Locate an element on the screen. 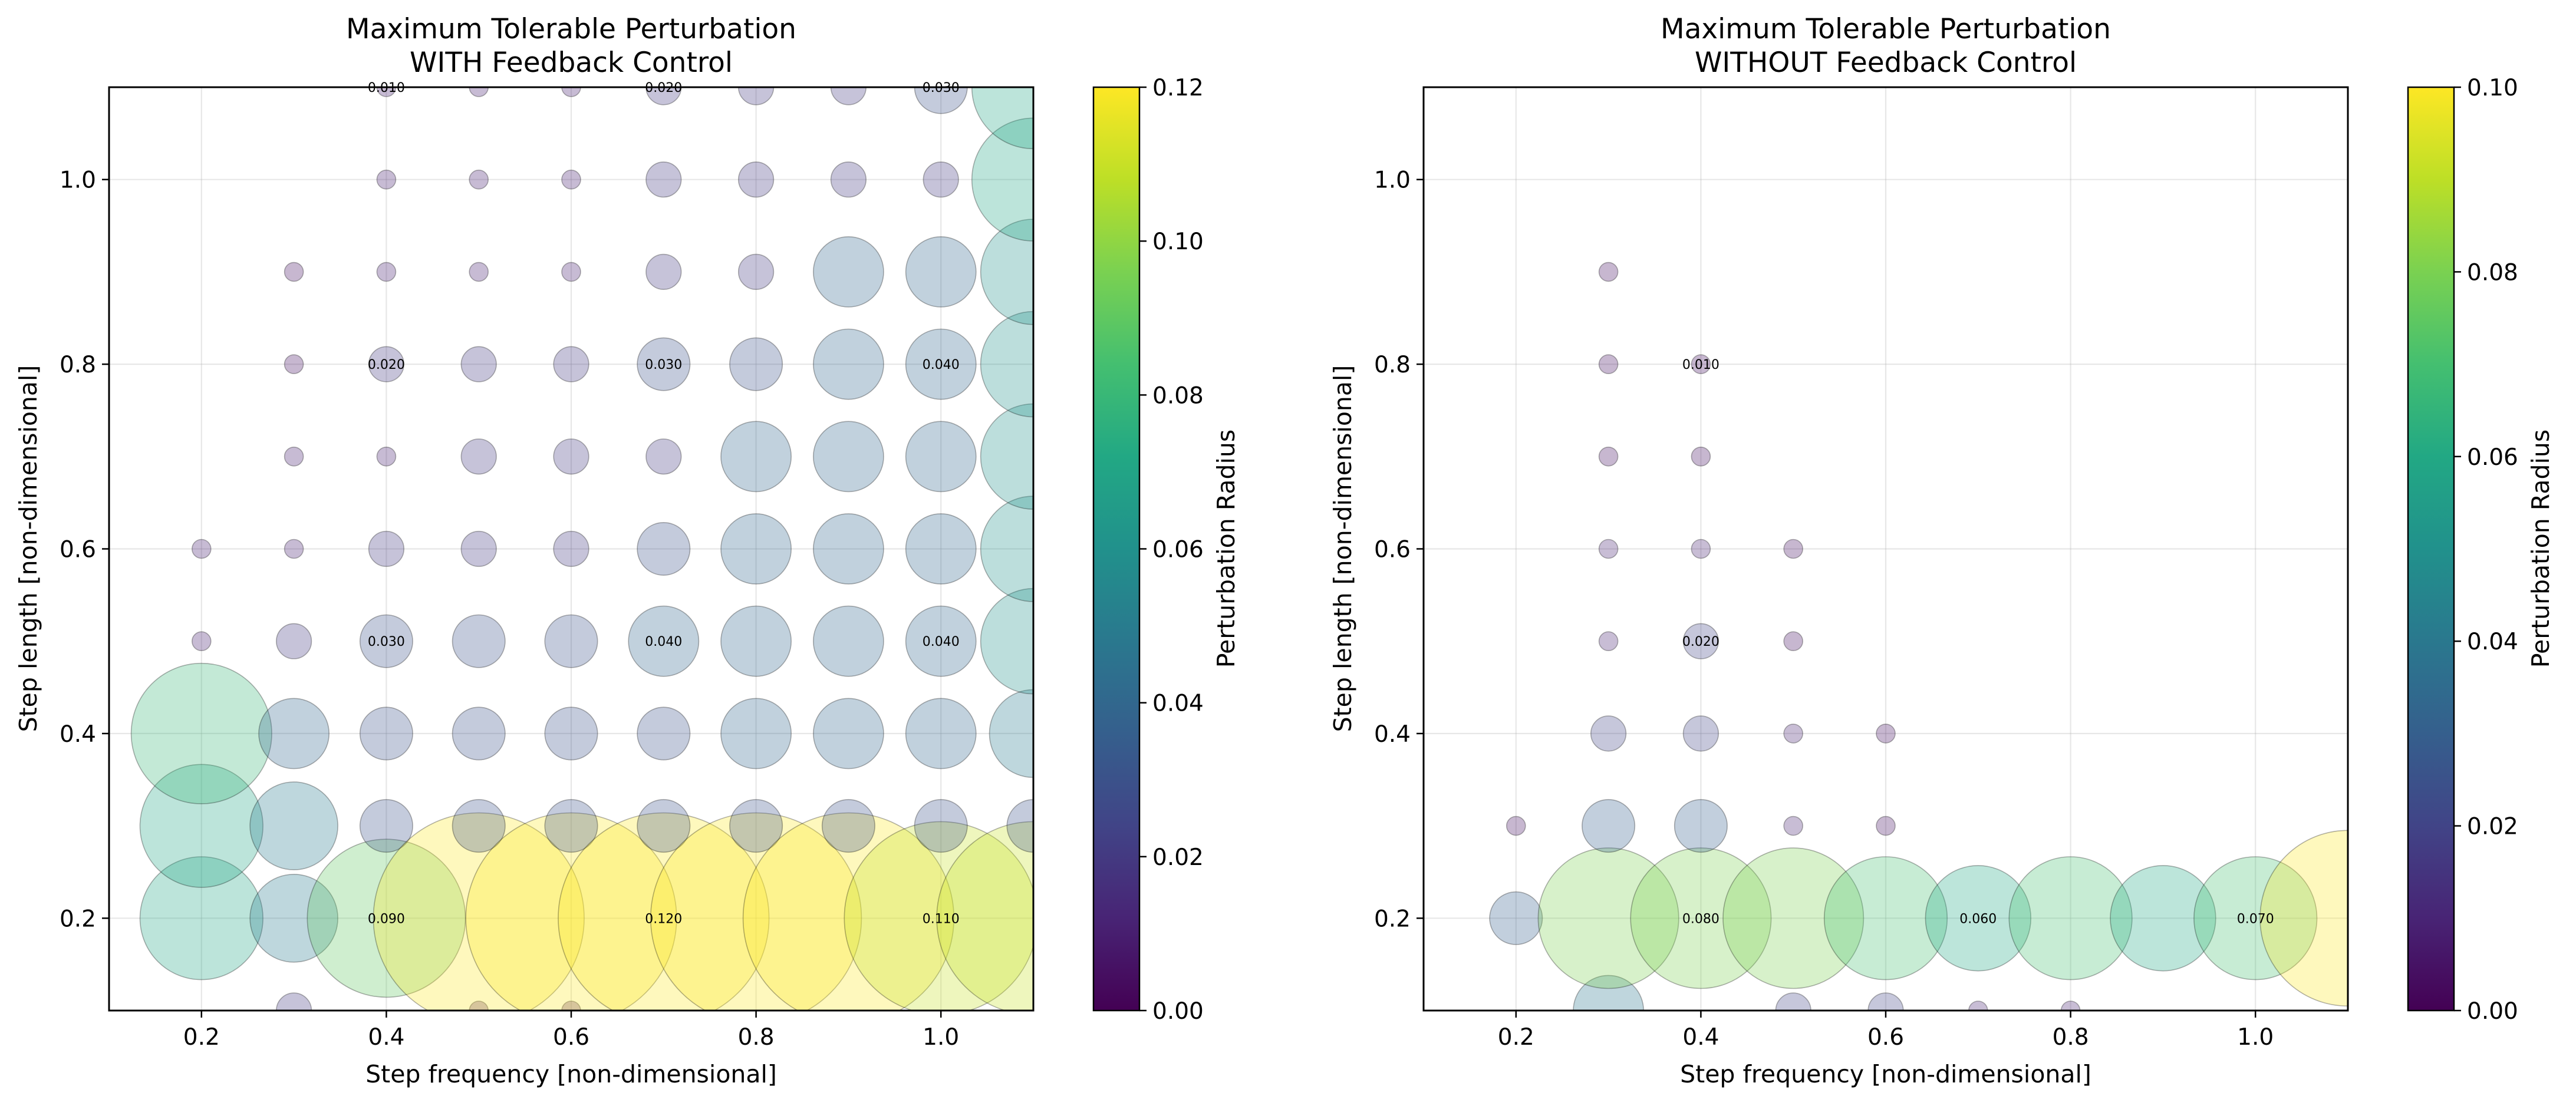 The image size is (2576, 1106). bubble-value-label: 0.090 is located at coordinates (386, 919).